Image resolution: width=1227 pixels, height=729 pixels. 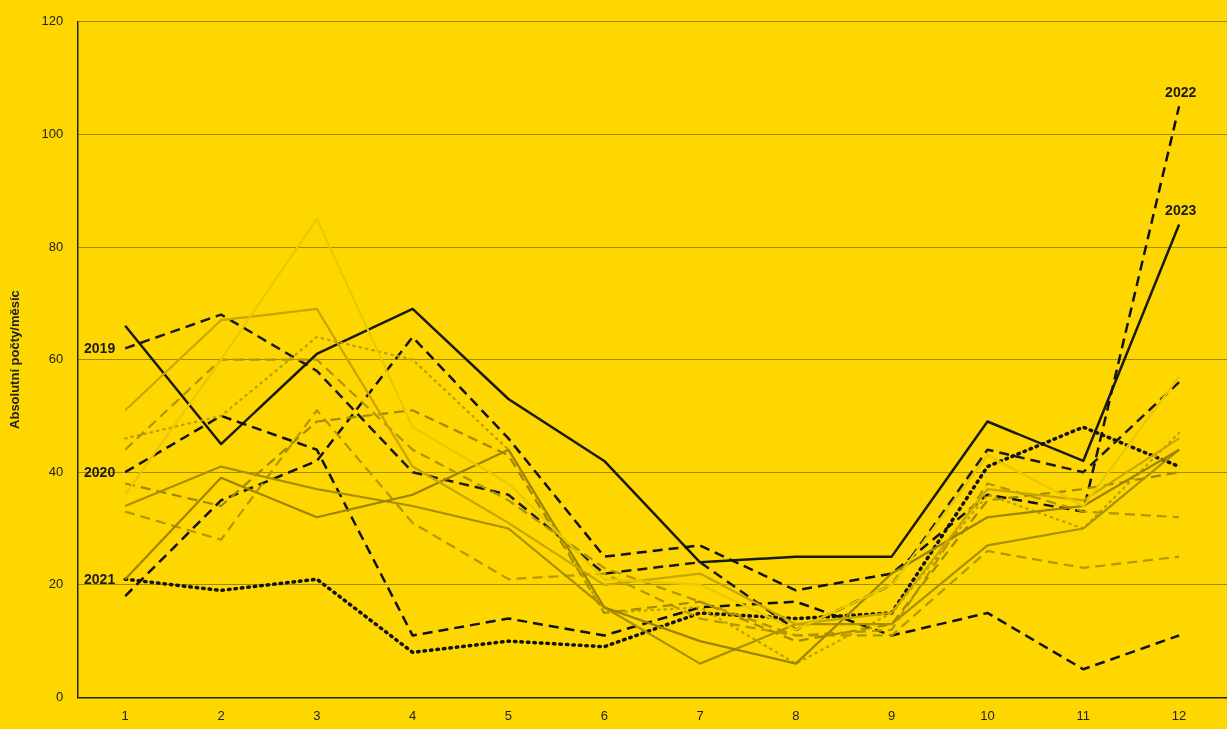 I want to click on x-tick-label: 1, so click(x=125, y=715).